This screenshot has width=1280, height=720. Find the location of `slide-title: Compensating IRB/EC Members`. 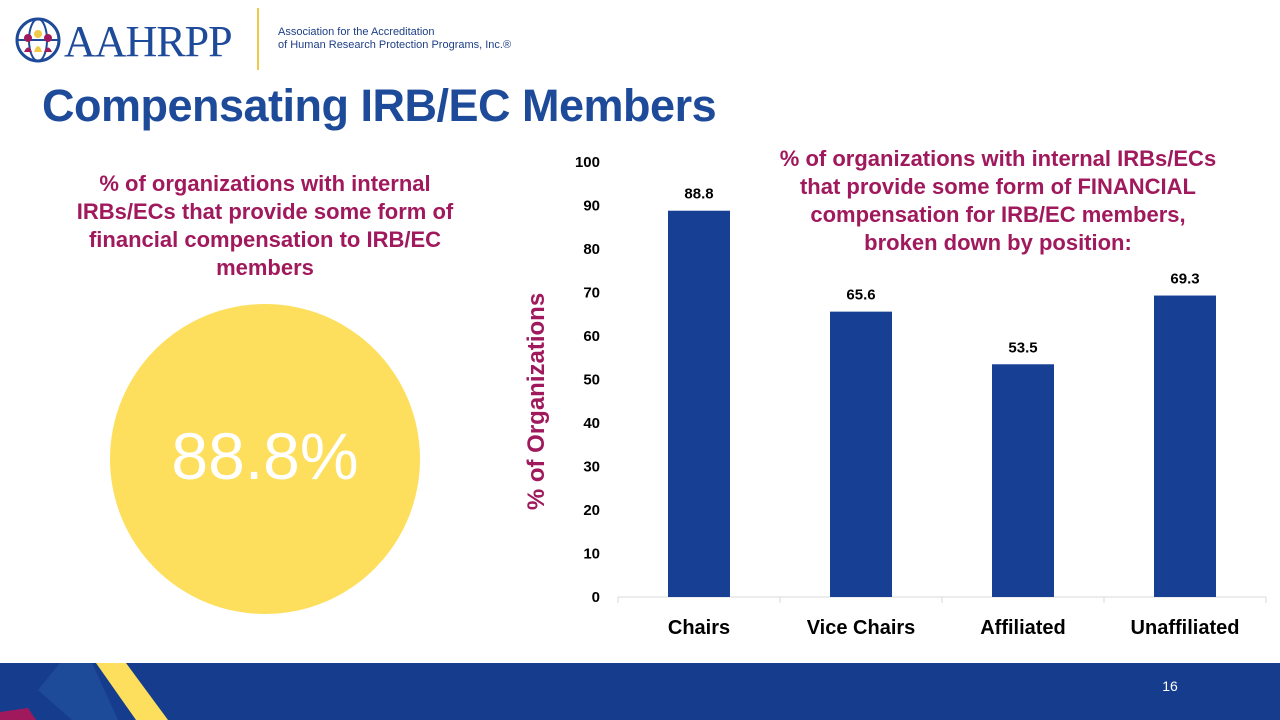

slide-title: Compensating IRB/EC Members is located at coordinates (379, 105).